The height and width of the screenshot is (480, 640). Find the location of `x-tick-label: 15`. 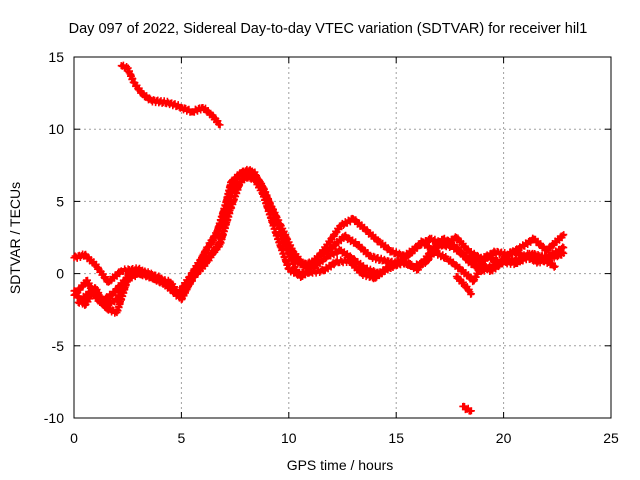

x-tick-label: 15 is located at coordinates (396, 438).